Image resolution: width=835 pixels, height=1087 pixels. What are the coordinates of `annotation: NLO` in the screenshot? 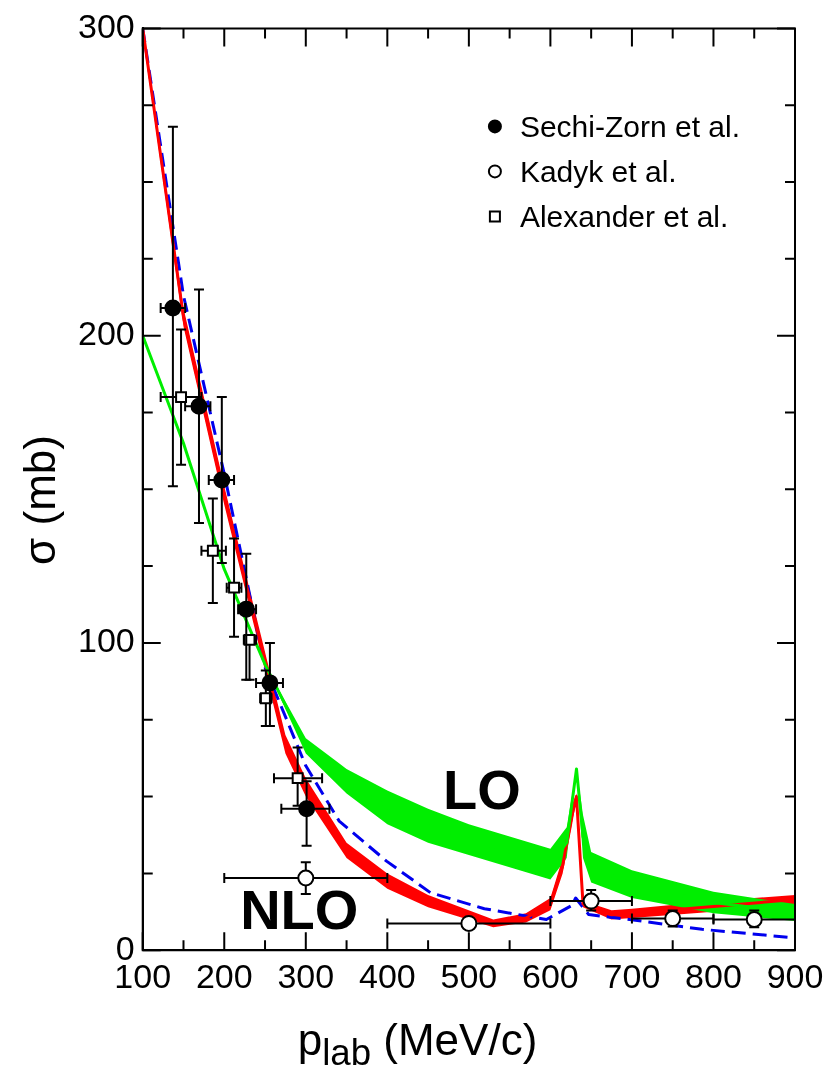 It's located at (299, 909).